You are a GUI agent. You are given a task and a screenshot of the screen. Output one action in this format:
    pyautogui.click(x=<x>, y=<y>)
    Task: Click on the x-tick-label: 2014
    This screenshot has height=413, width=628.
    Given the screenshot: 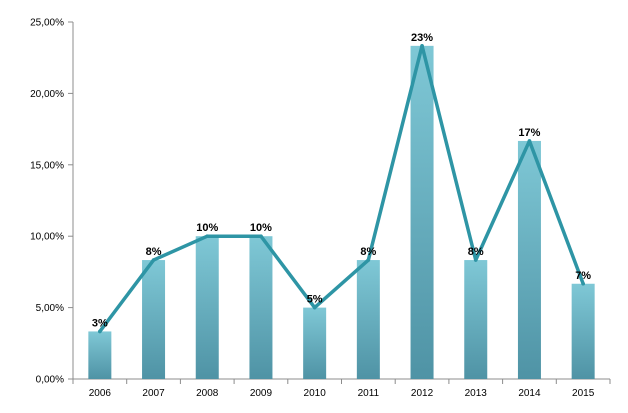 What is the action you would take?
    pyautogui.click(x=529, y=393)
    